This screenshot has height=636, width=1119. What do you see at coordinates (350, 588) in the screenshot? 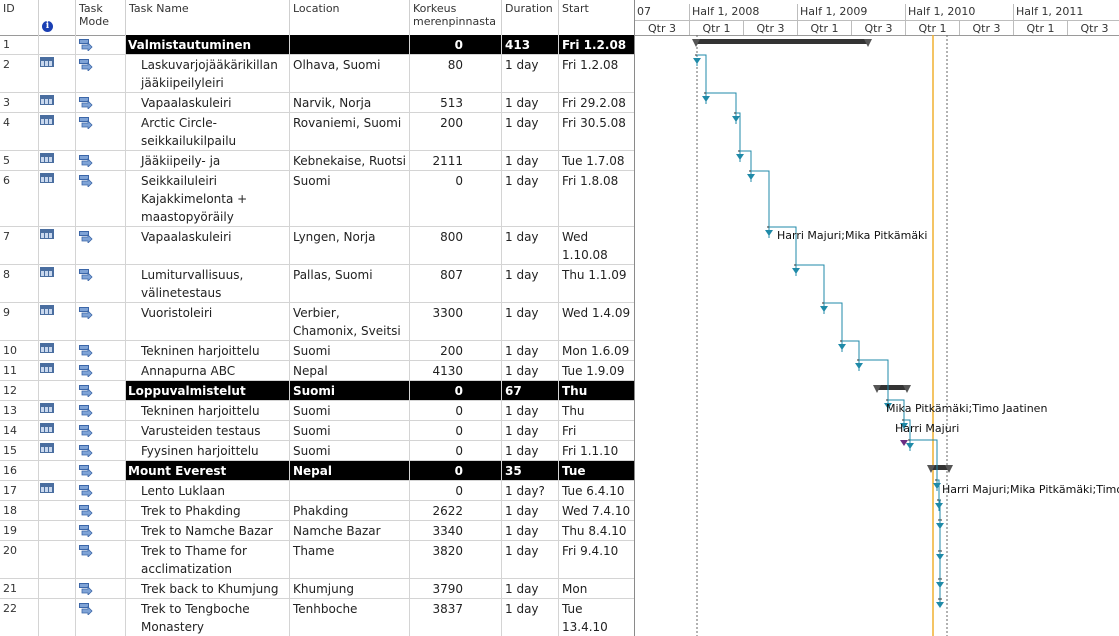
I see `task-location: Khumjung` at bounding box center [350, 588].